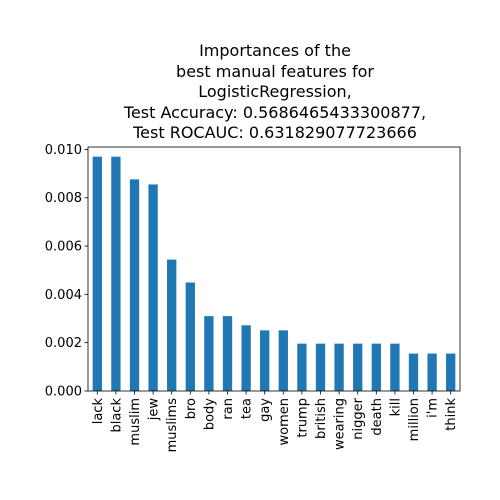  I want to click on y-tick-label: 0.010, so click(63, 150).